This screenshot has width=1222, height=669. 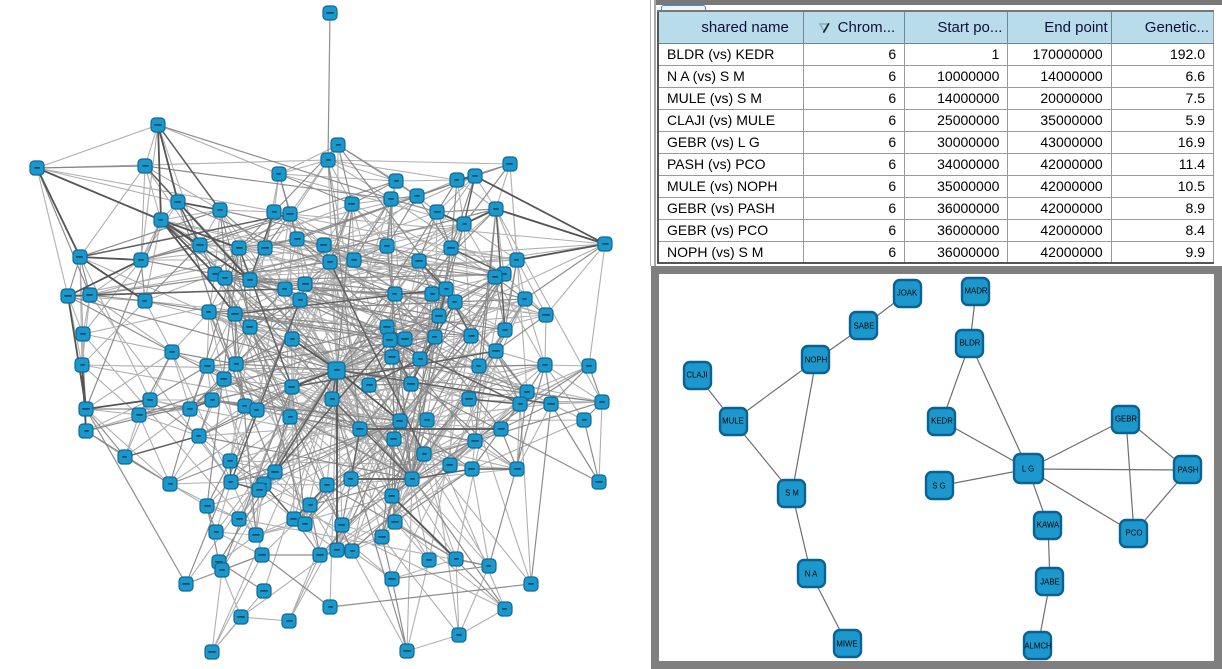 What do you see at coordinates (970, 343) in the screenshot?
I see `svg-text: BLDR` at bounding box center [970, 343].